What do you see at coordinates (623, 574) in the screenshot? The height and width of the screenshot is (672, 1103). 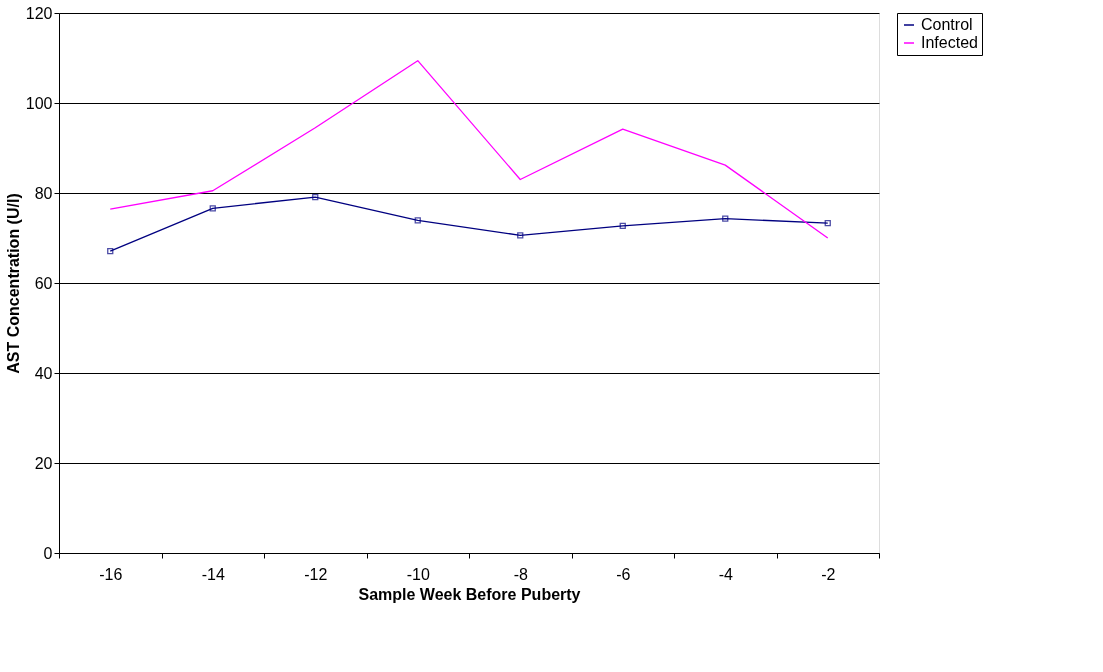 I see `x-tick-label: -6` at bounding box center [623, 574].